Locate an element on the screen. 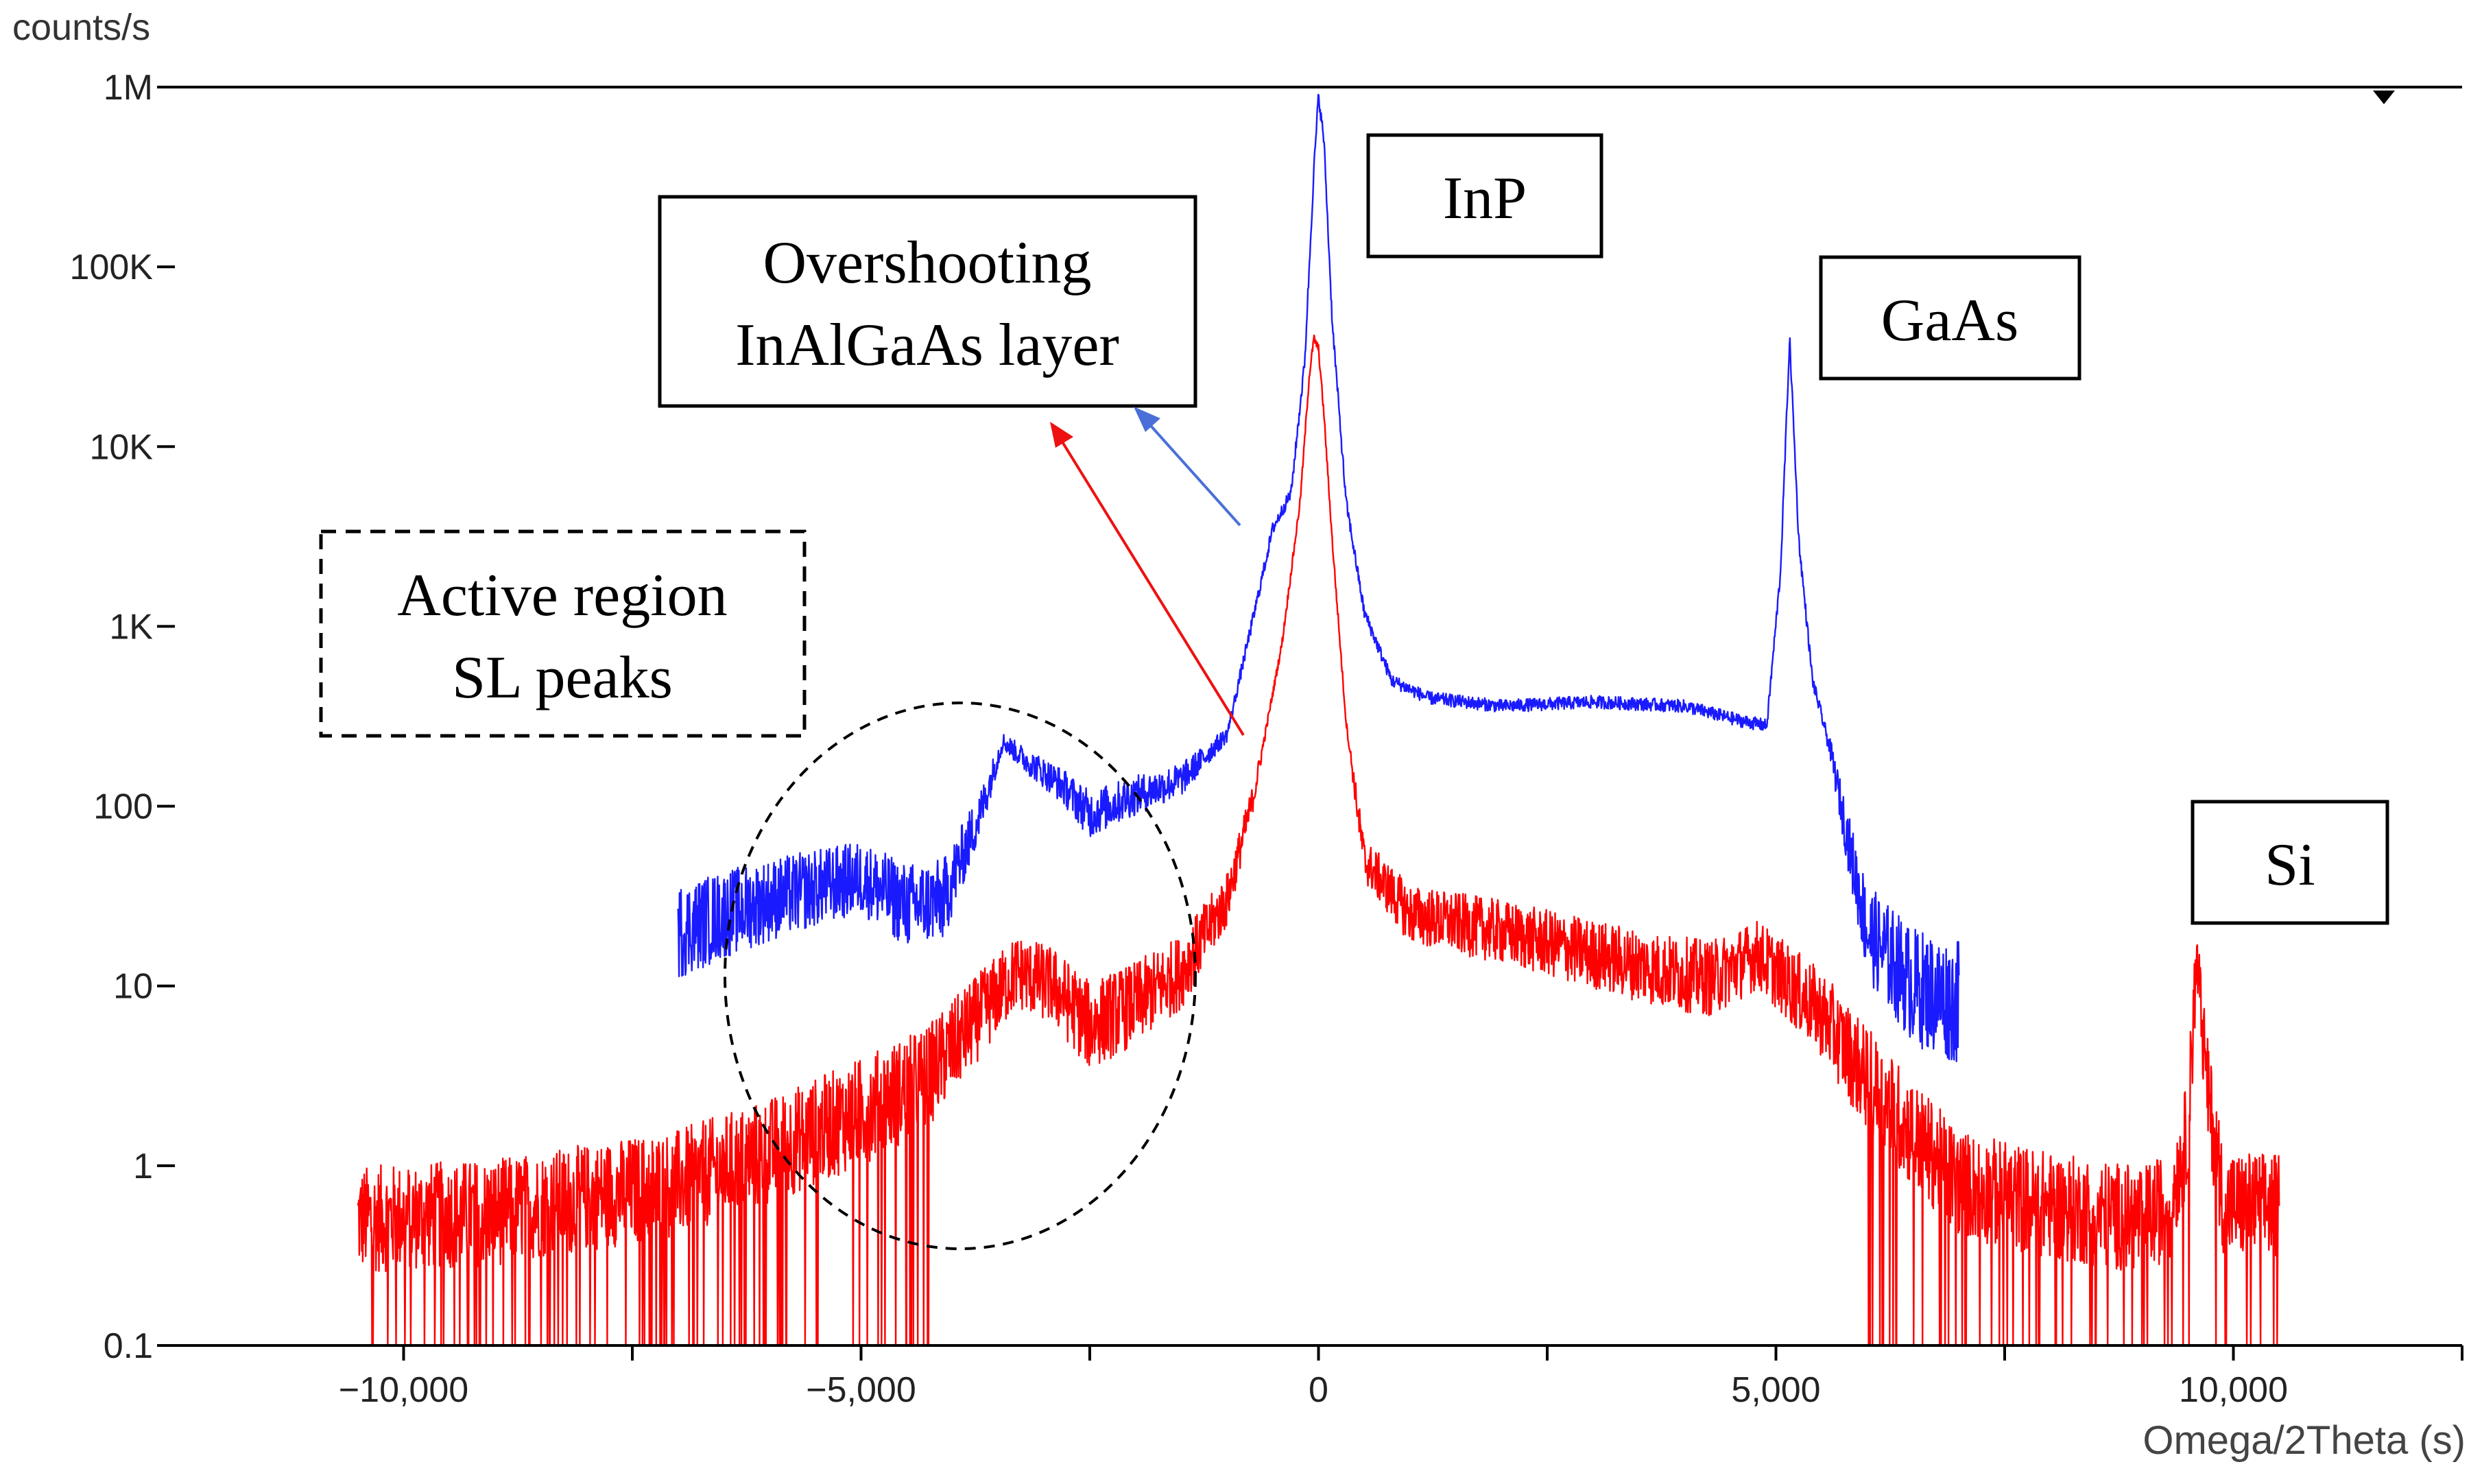  red-arrow-head is located at coordinates (1061, 435).